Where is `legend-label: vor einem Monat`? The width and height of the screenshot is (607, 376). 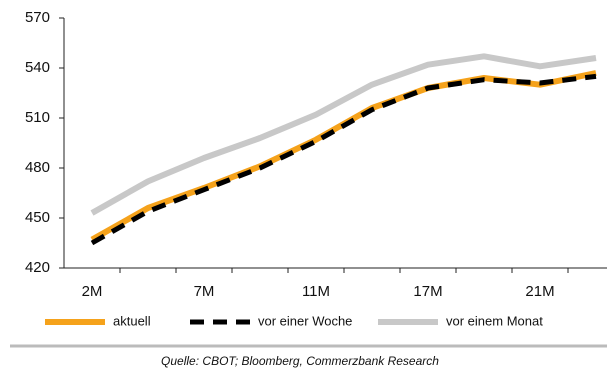 legend-label: vor einem Monat is located at coordinates (494, 320).